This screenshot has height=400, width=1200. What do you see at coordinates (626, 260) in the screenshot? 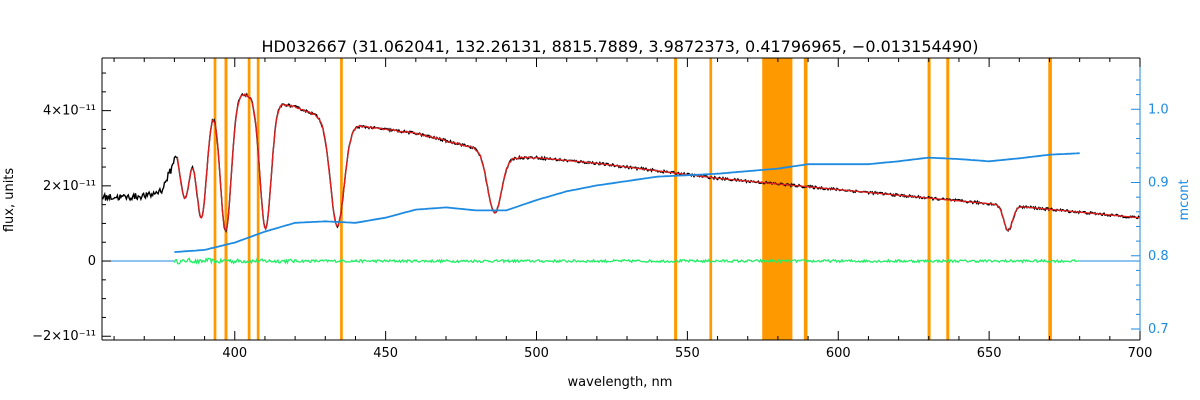
I see `residual-line` at bounding box center [626, 260].